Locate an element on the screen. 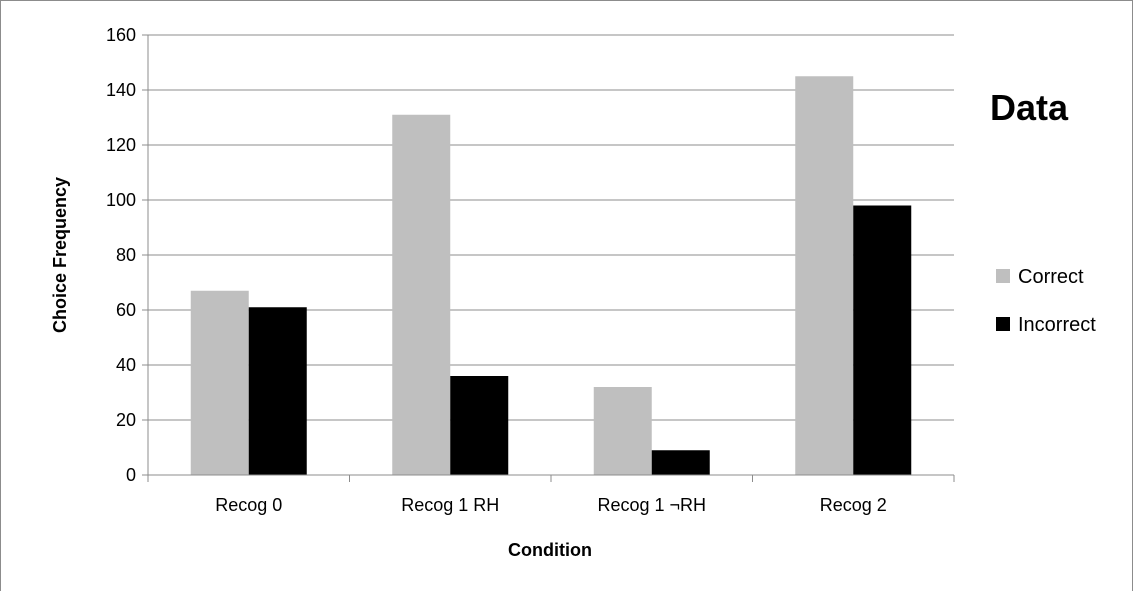 Image resolution: width=1133 pixels, height=596 pixels. x-tick-label: Recog 0 is located at coordinates (248, 505).